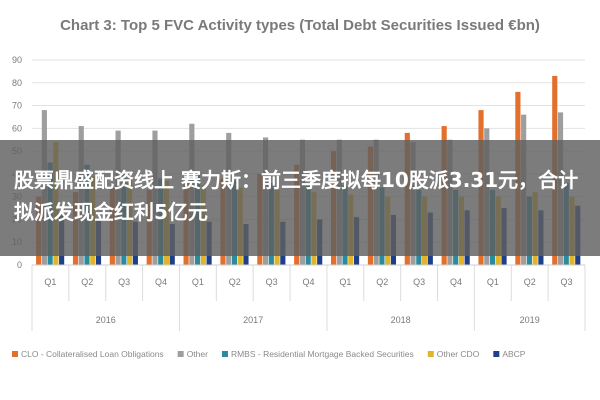  I want to click on legend-label: Other, so click(197, 354).